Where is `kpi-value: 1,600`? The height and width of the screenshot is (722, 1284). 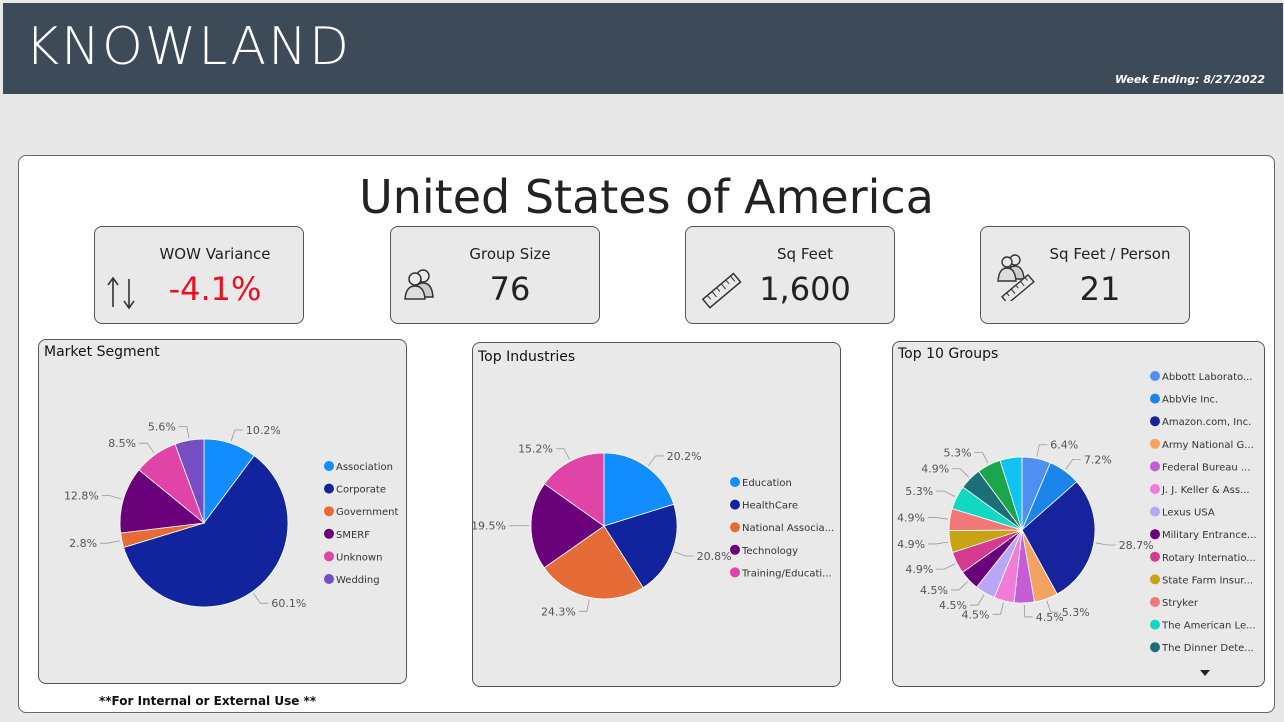
kpi-value: 1,600 is located at coordinates (805, 289).